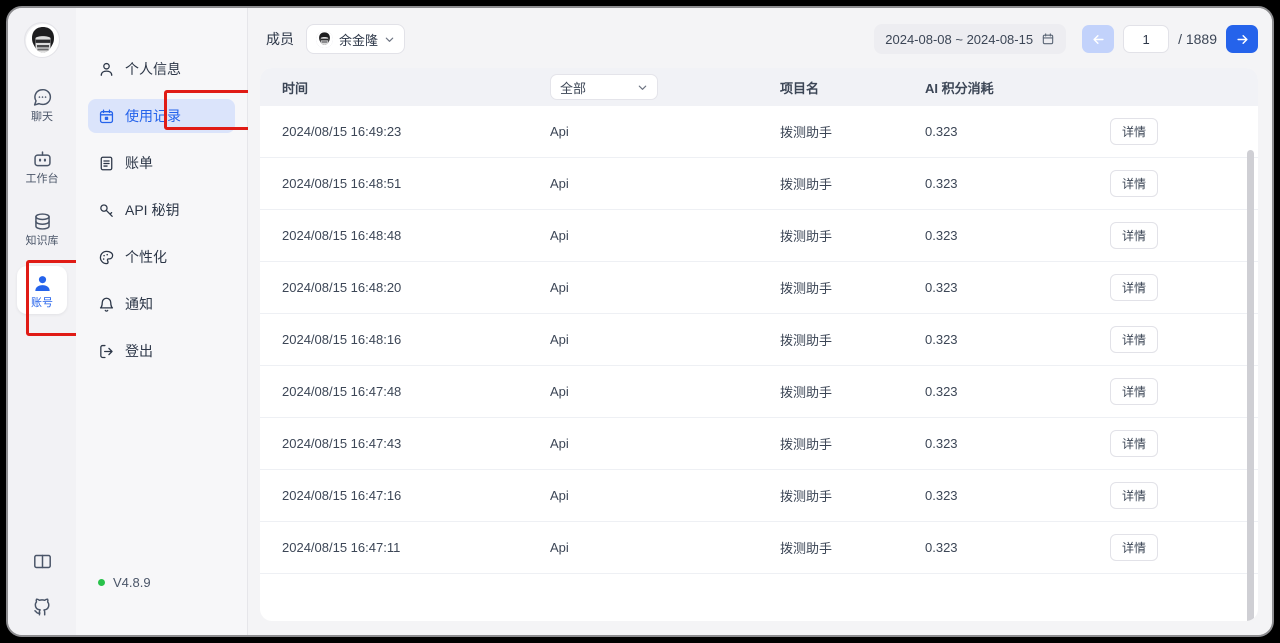 The width and height of the screenshot is (1280, 643). Describe the element at coordinates (42, 606) in the screenshot. I see `github-icon` at that location.